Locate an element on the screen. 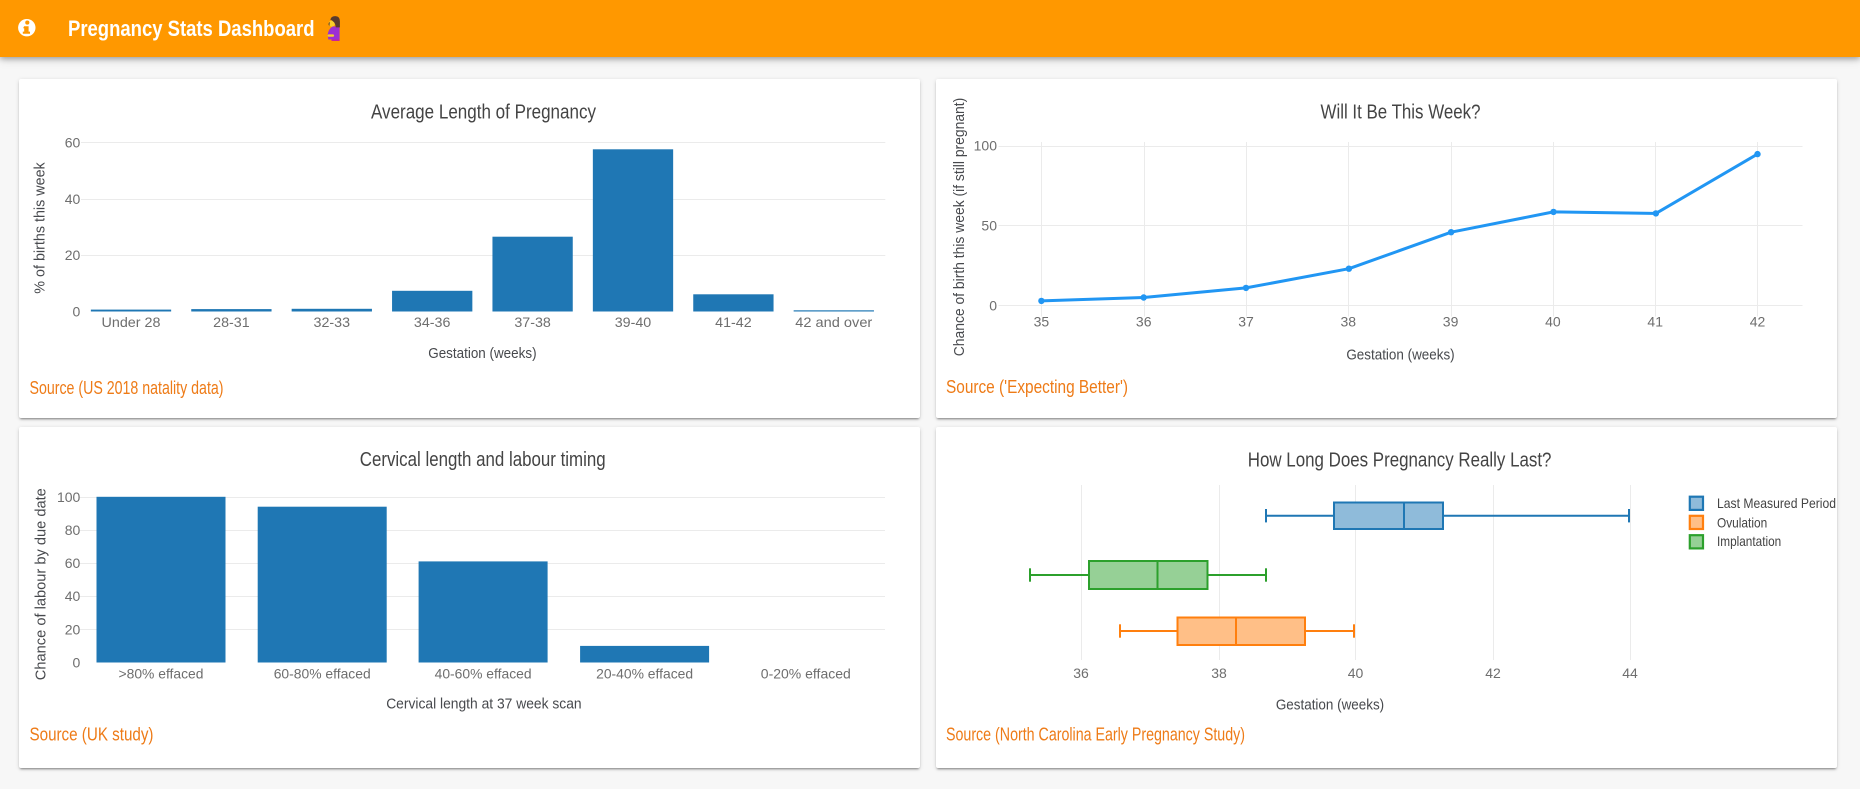 This screenshot has height=789, width=1860. svg-text: 50 is located at coordinates (989, 226).